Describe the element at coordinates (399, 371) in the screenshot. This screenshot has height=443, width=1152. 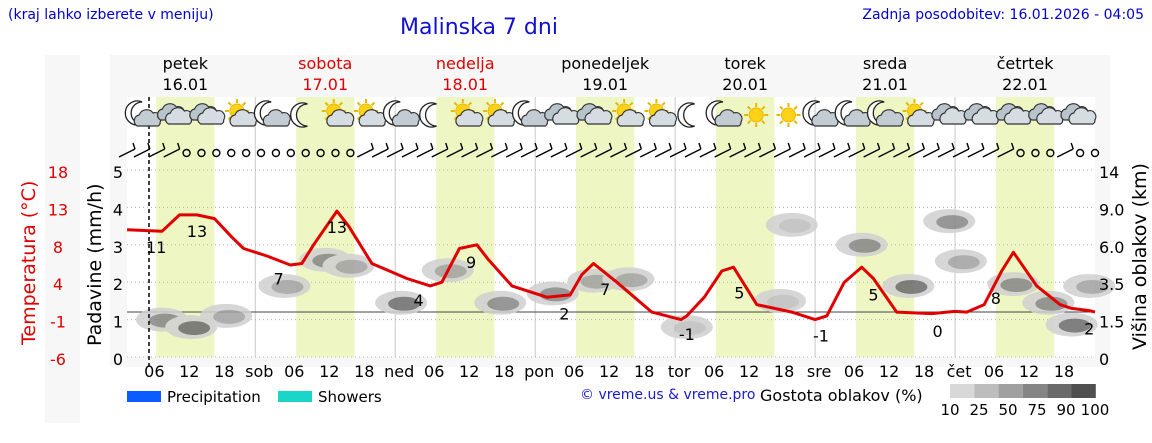
I see `time-tick-label: ned` at that location.